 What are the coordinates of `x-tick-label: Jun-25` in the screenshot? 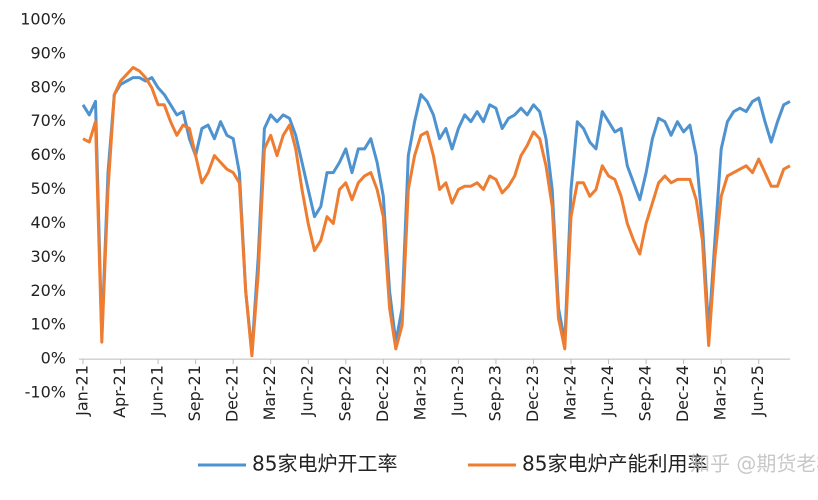 It's located at (757, 391).